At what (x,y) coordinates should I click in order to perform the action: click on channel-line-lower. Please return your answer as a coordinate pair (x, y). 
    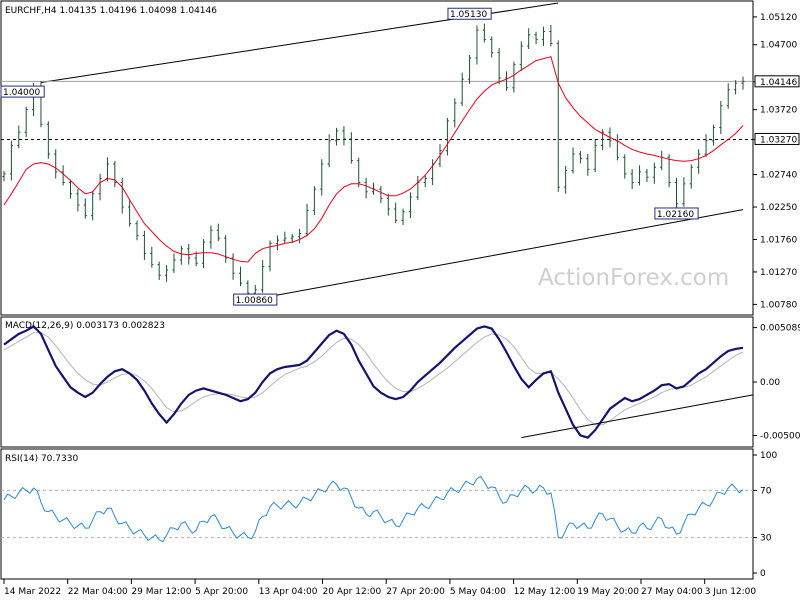
    Looking at the image, I should click on (499, 254).